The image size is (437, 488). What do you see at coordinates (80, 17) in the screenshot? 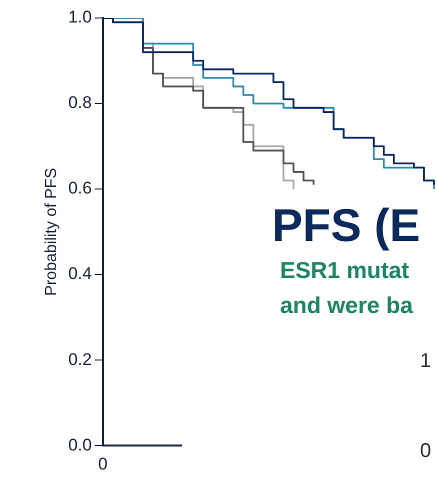
I see `y-tick-label: 1.0` at bounding box center [80, 17].